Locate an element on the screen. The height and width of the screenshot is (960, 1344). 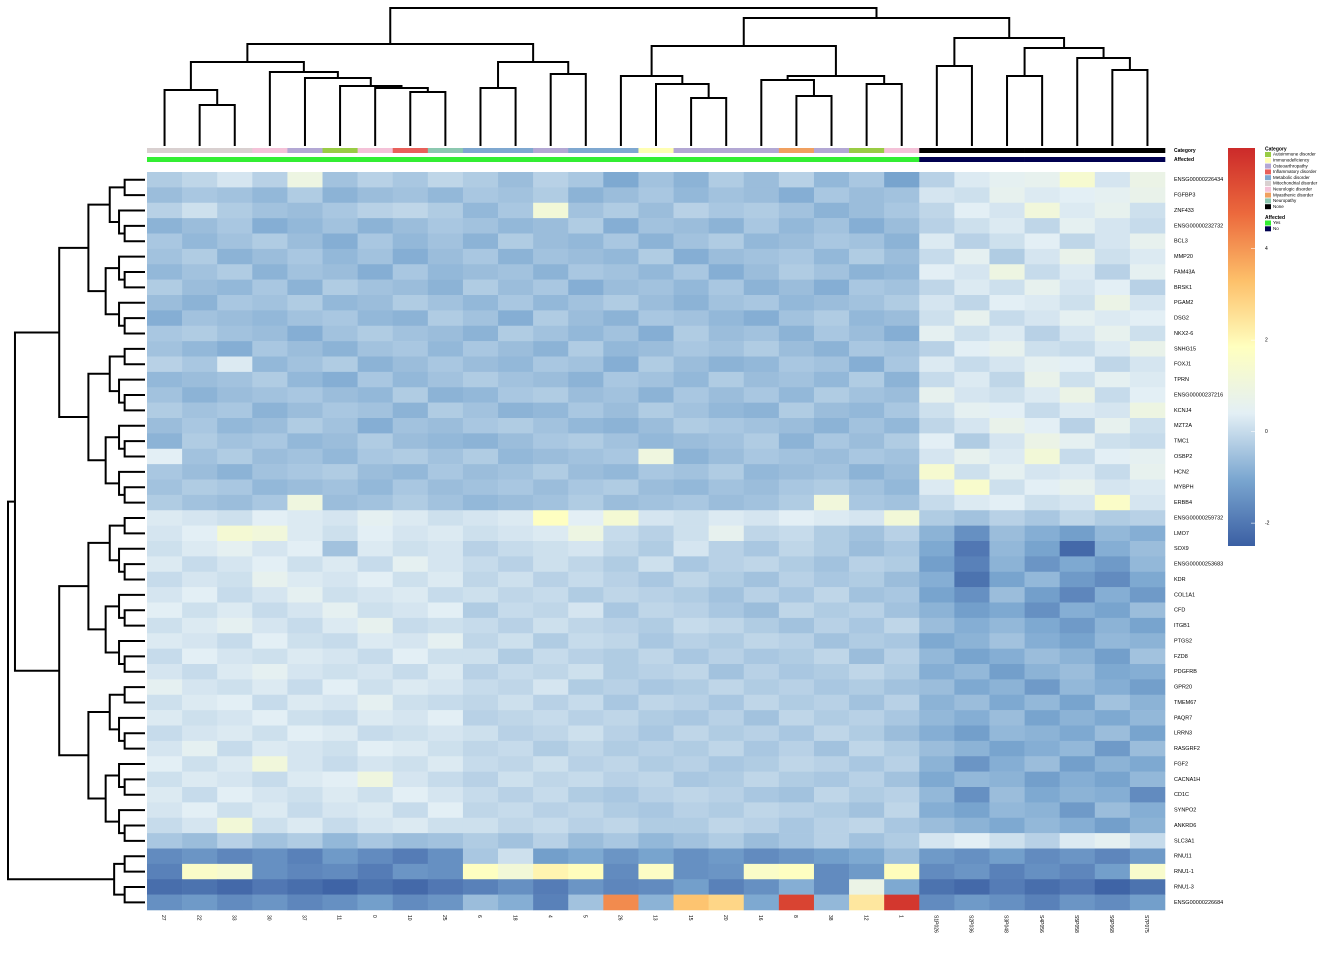
row-label: ANKRD6 is located at coordinates (1185, 826).